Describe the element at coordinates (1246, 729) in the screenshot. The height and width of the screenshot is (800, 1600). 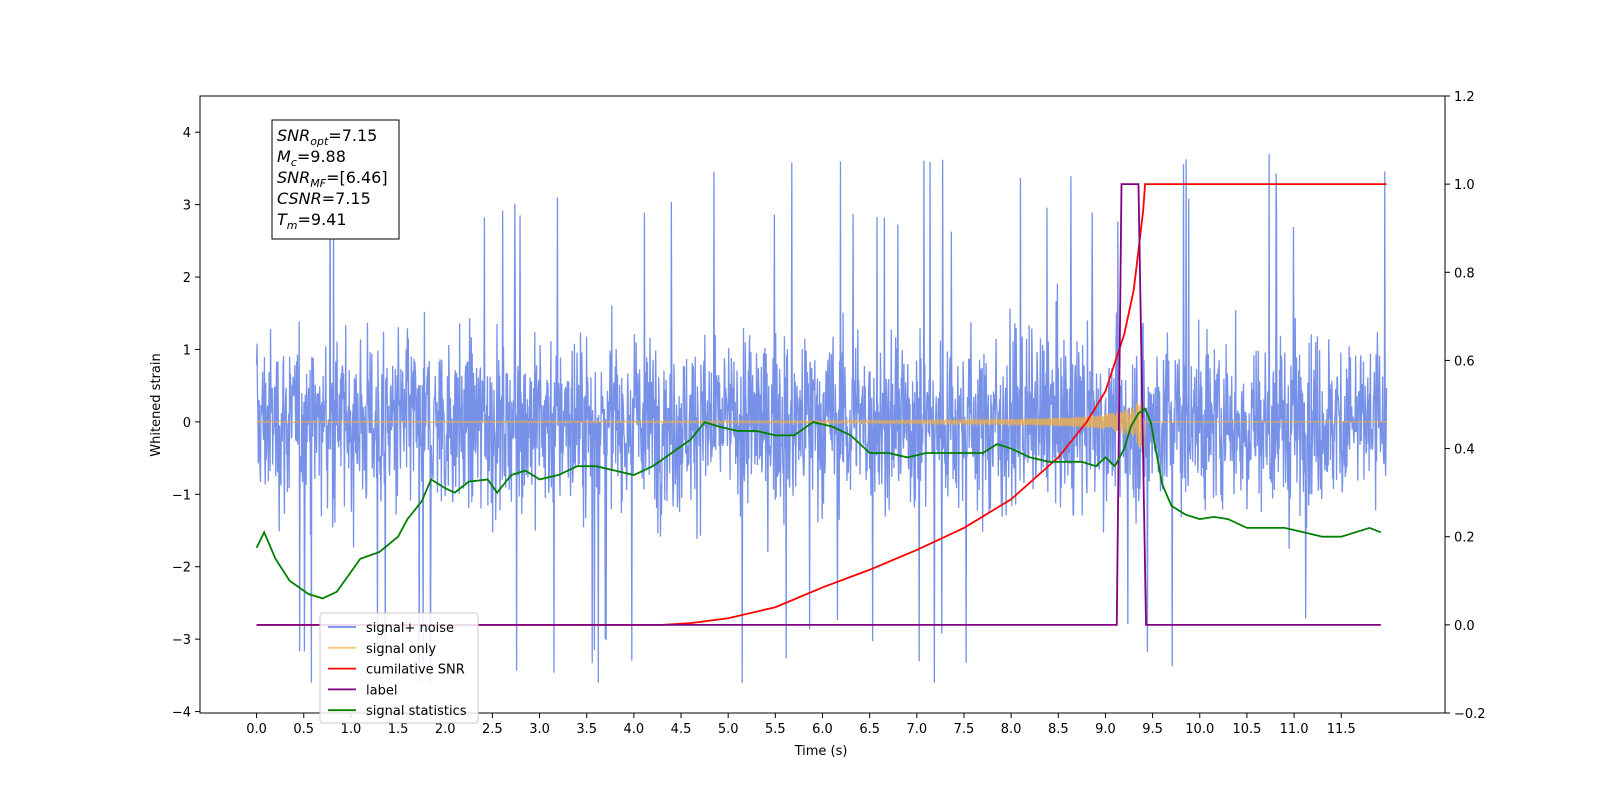
I see `x-tick-label: 10.5` at that location.